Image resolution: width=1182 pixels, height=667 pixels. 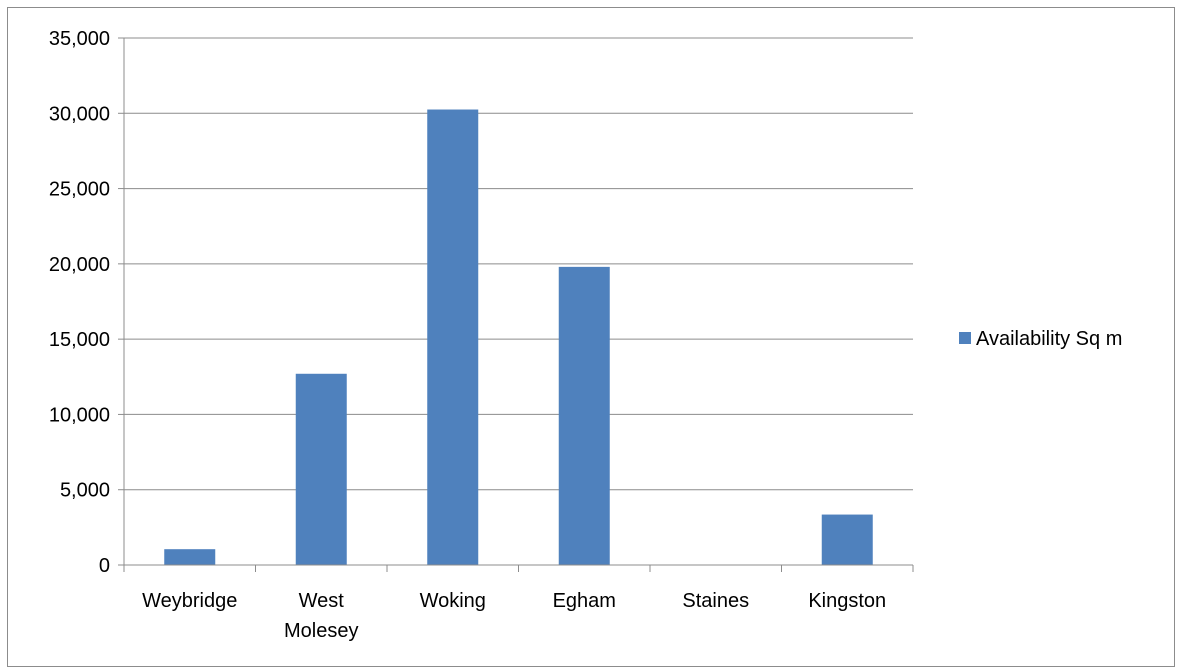 What do you see at coordinates (79, 265) in the screenshot?
I see `y-tick-label: 20,000` at bounding box center [79, 265].